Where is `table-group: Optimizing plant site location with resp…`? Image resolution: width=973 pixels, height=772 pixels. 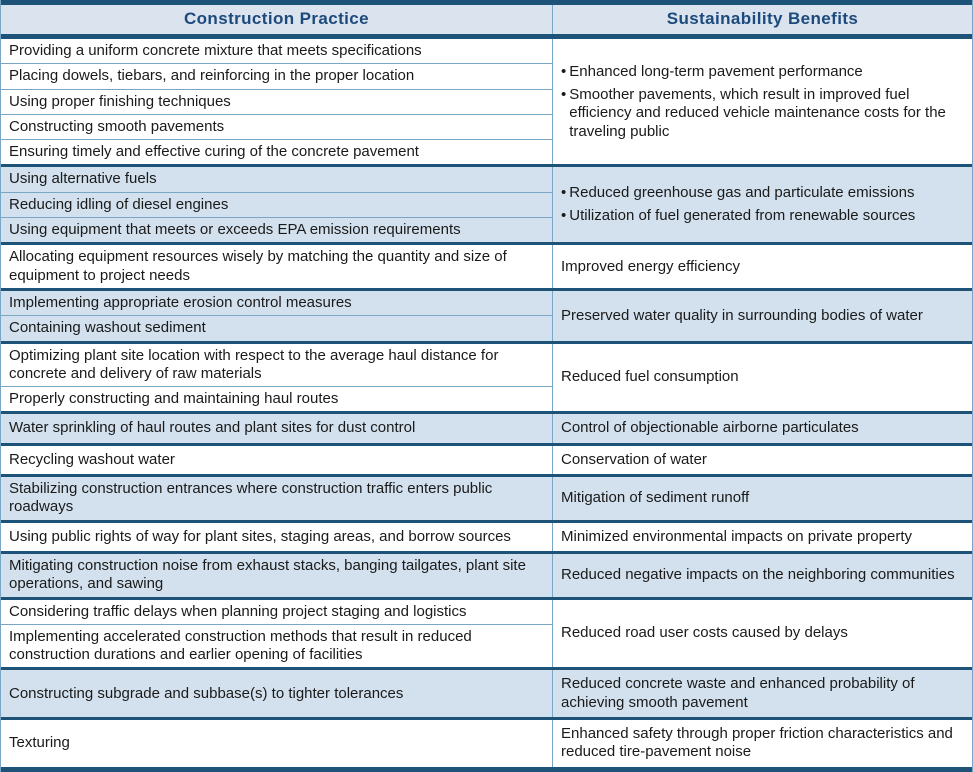
table-group: Optimizing plant site location with resp… is located at coordinates (486, 376).